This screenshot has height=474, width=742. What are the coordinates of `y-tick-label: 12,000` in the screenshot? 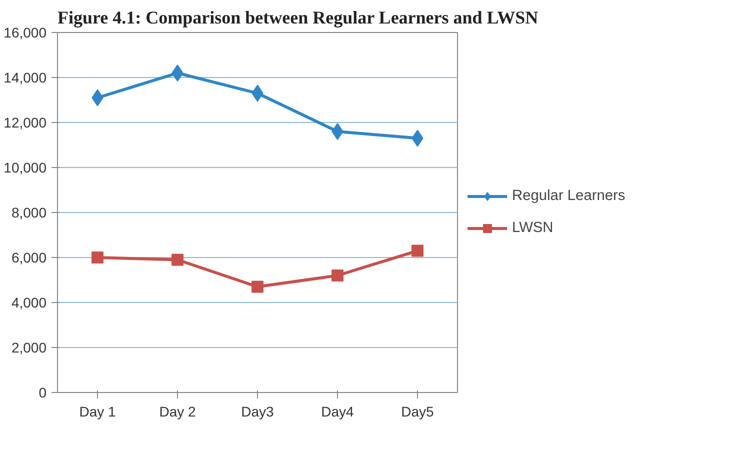 It's located at (25, 122).